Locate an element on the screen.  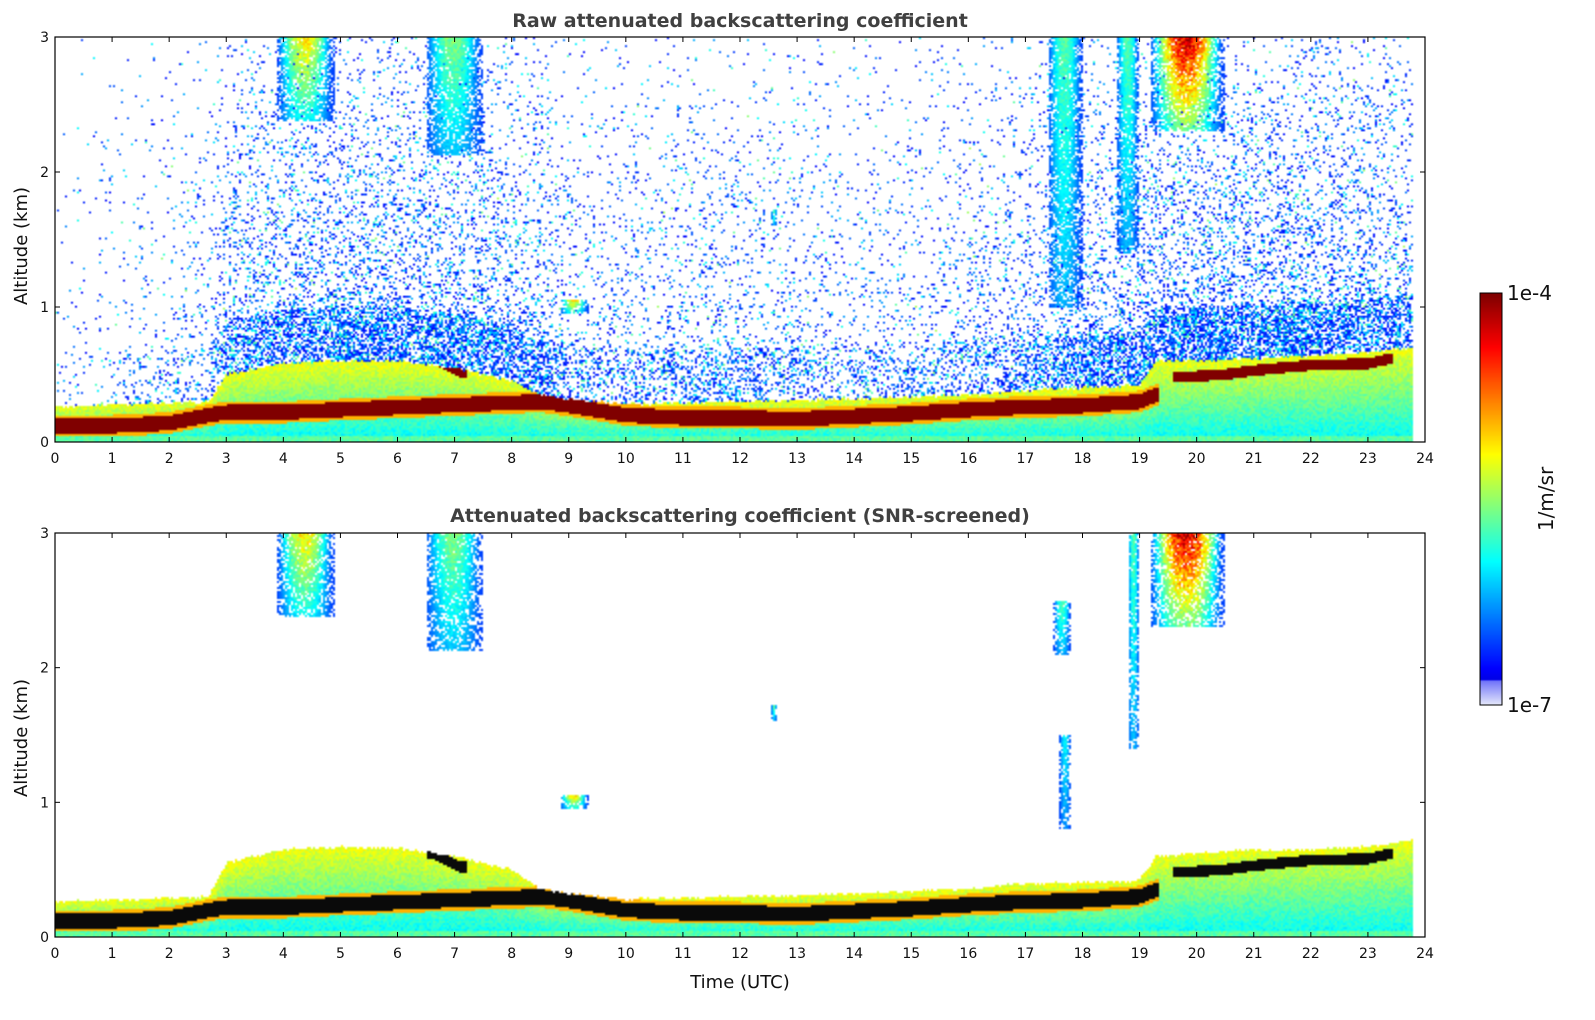
screened-panel-ylabel: Altitude (km) is located at coordinates (21, 738).